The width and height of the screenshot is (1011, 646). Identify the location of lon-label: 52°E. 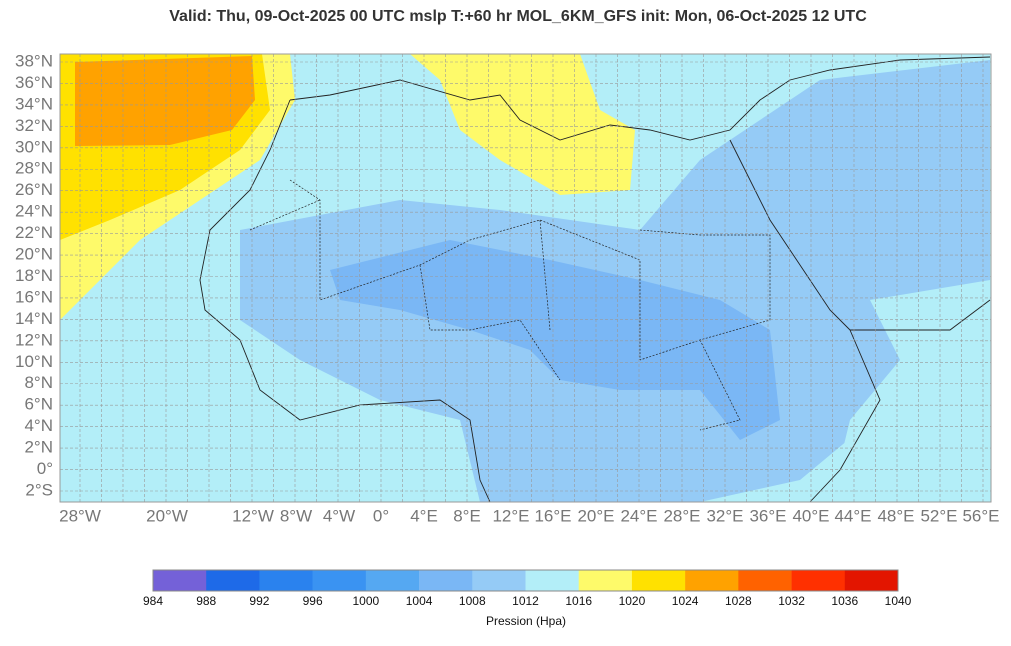
(938, 515).